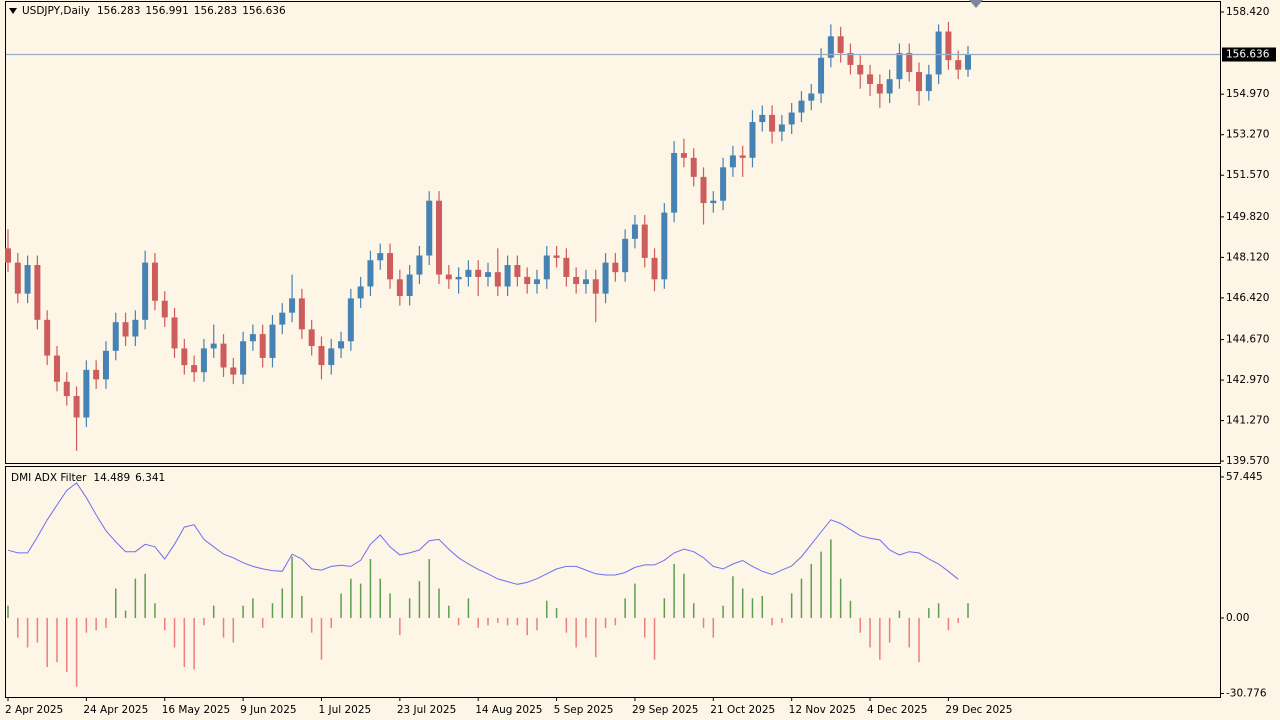 This screenshot has height=720, width=1280. Describe the element at coordinates (1247, 461) in the screenshot. I see `y-tick-label: 139.570` at that location.